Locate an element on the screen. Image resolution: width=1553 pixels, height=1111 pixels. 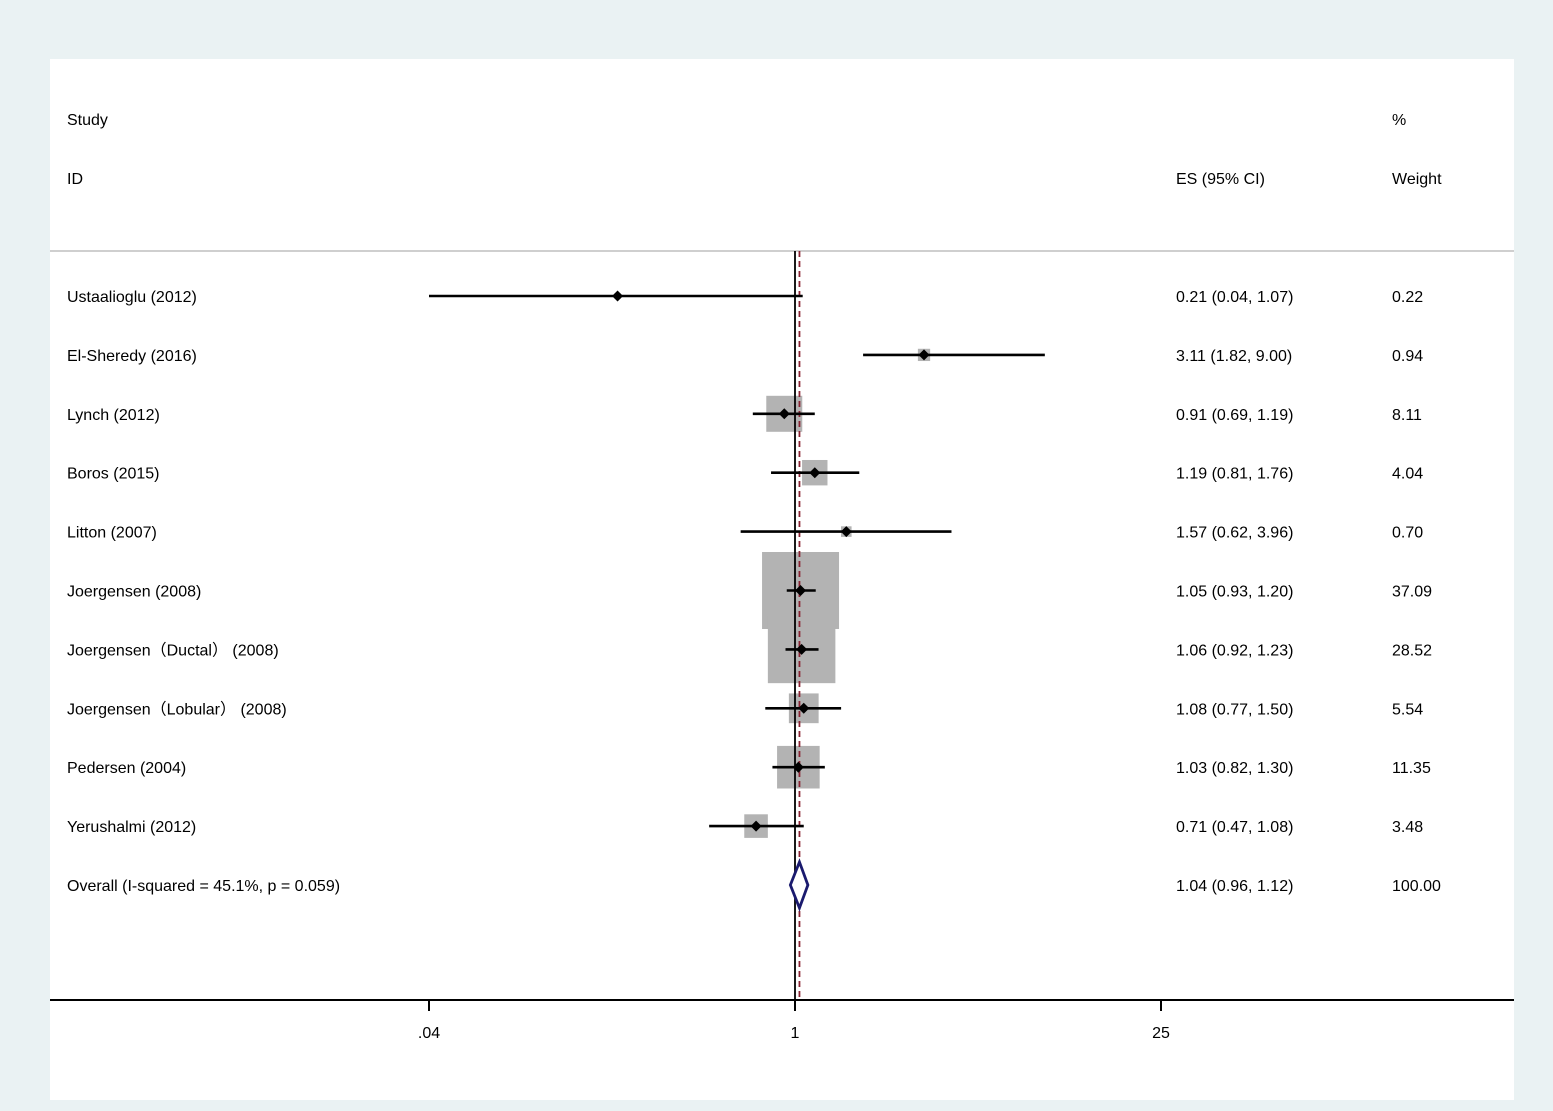
weight-value: 5.54 is located at coordinates (1407, 709).